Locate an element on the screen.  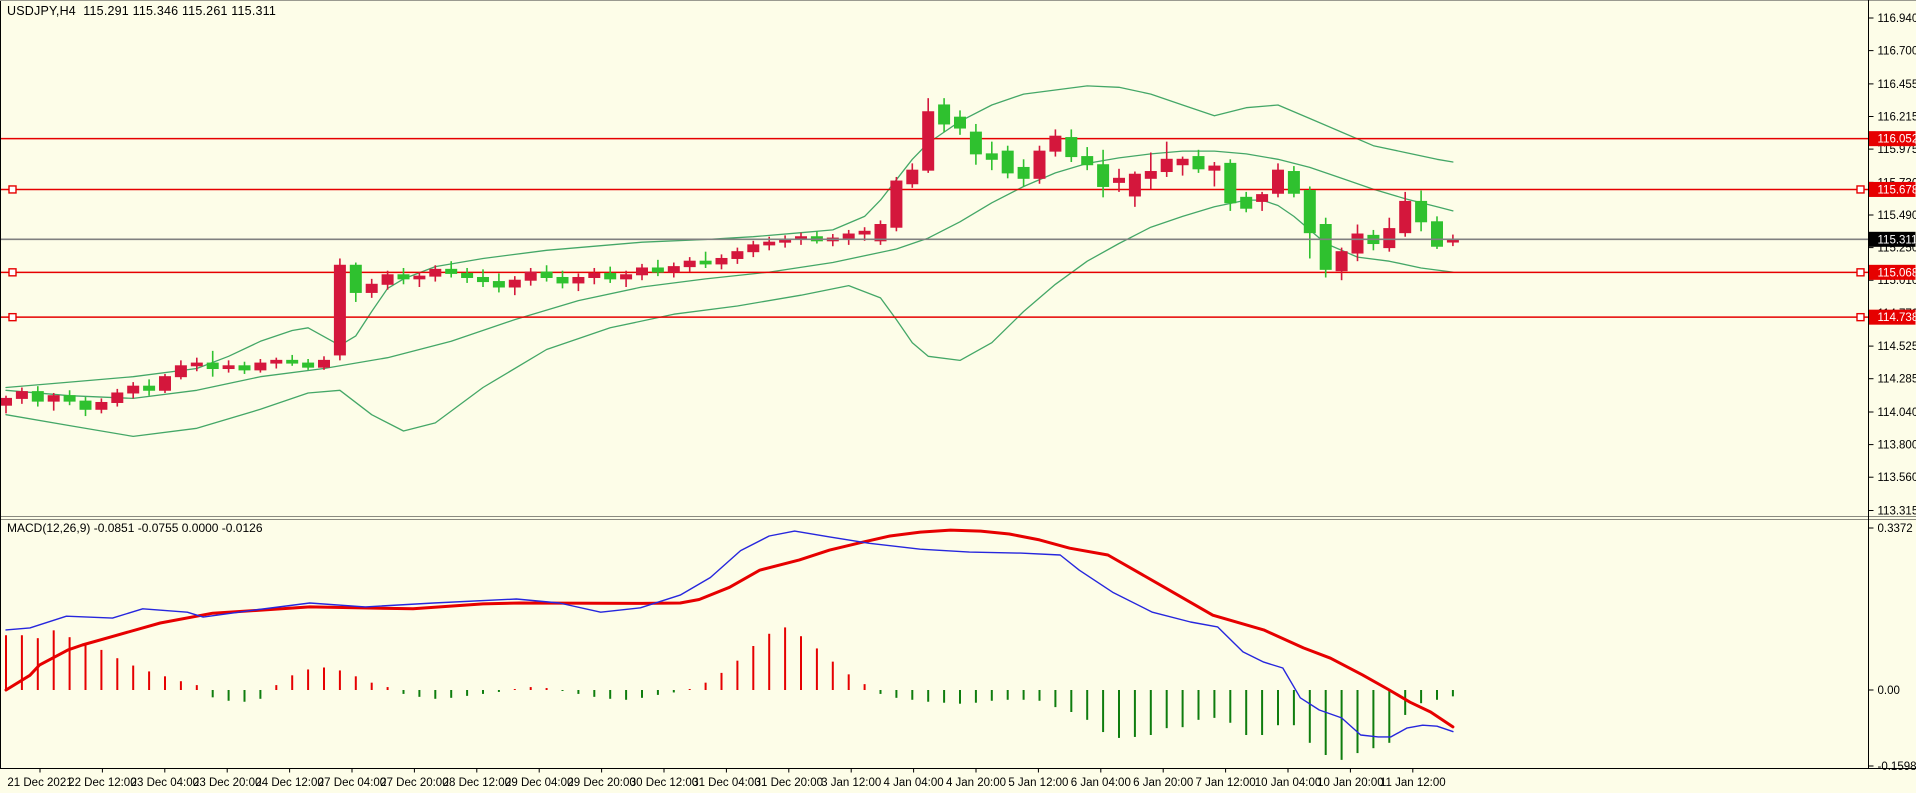
time-axis-label: 30 Dec 12:00 is located at coordinates (664, 783).